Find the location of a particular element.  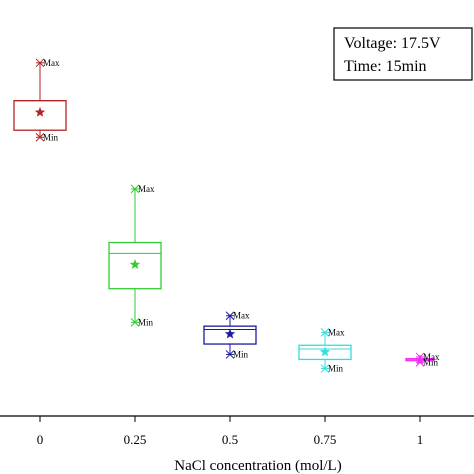

max-label-1: Max is located at coordinates (146, 189).